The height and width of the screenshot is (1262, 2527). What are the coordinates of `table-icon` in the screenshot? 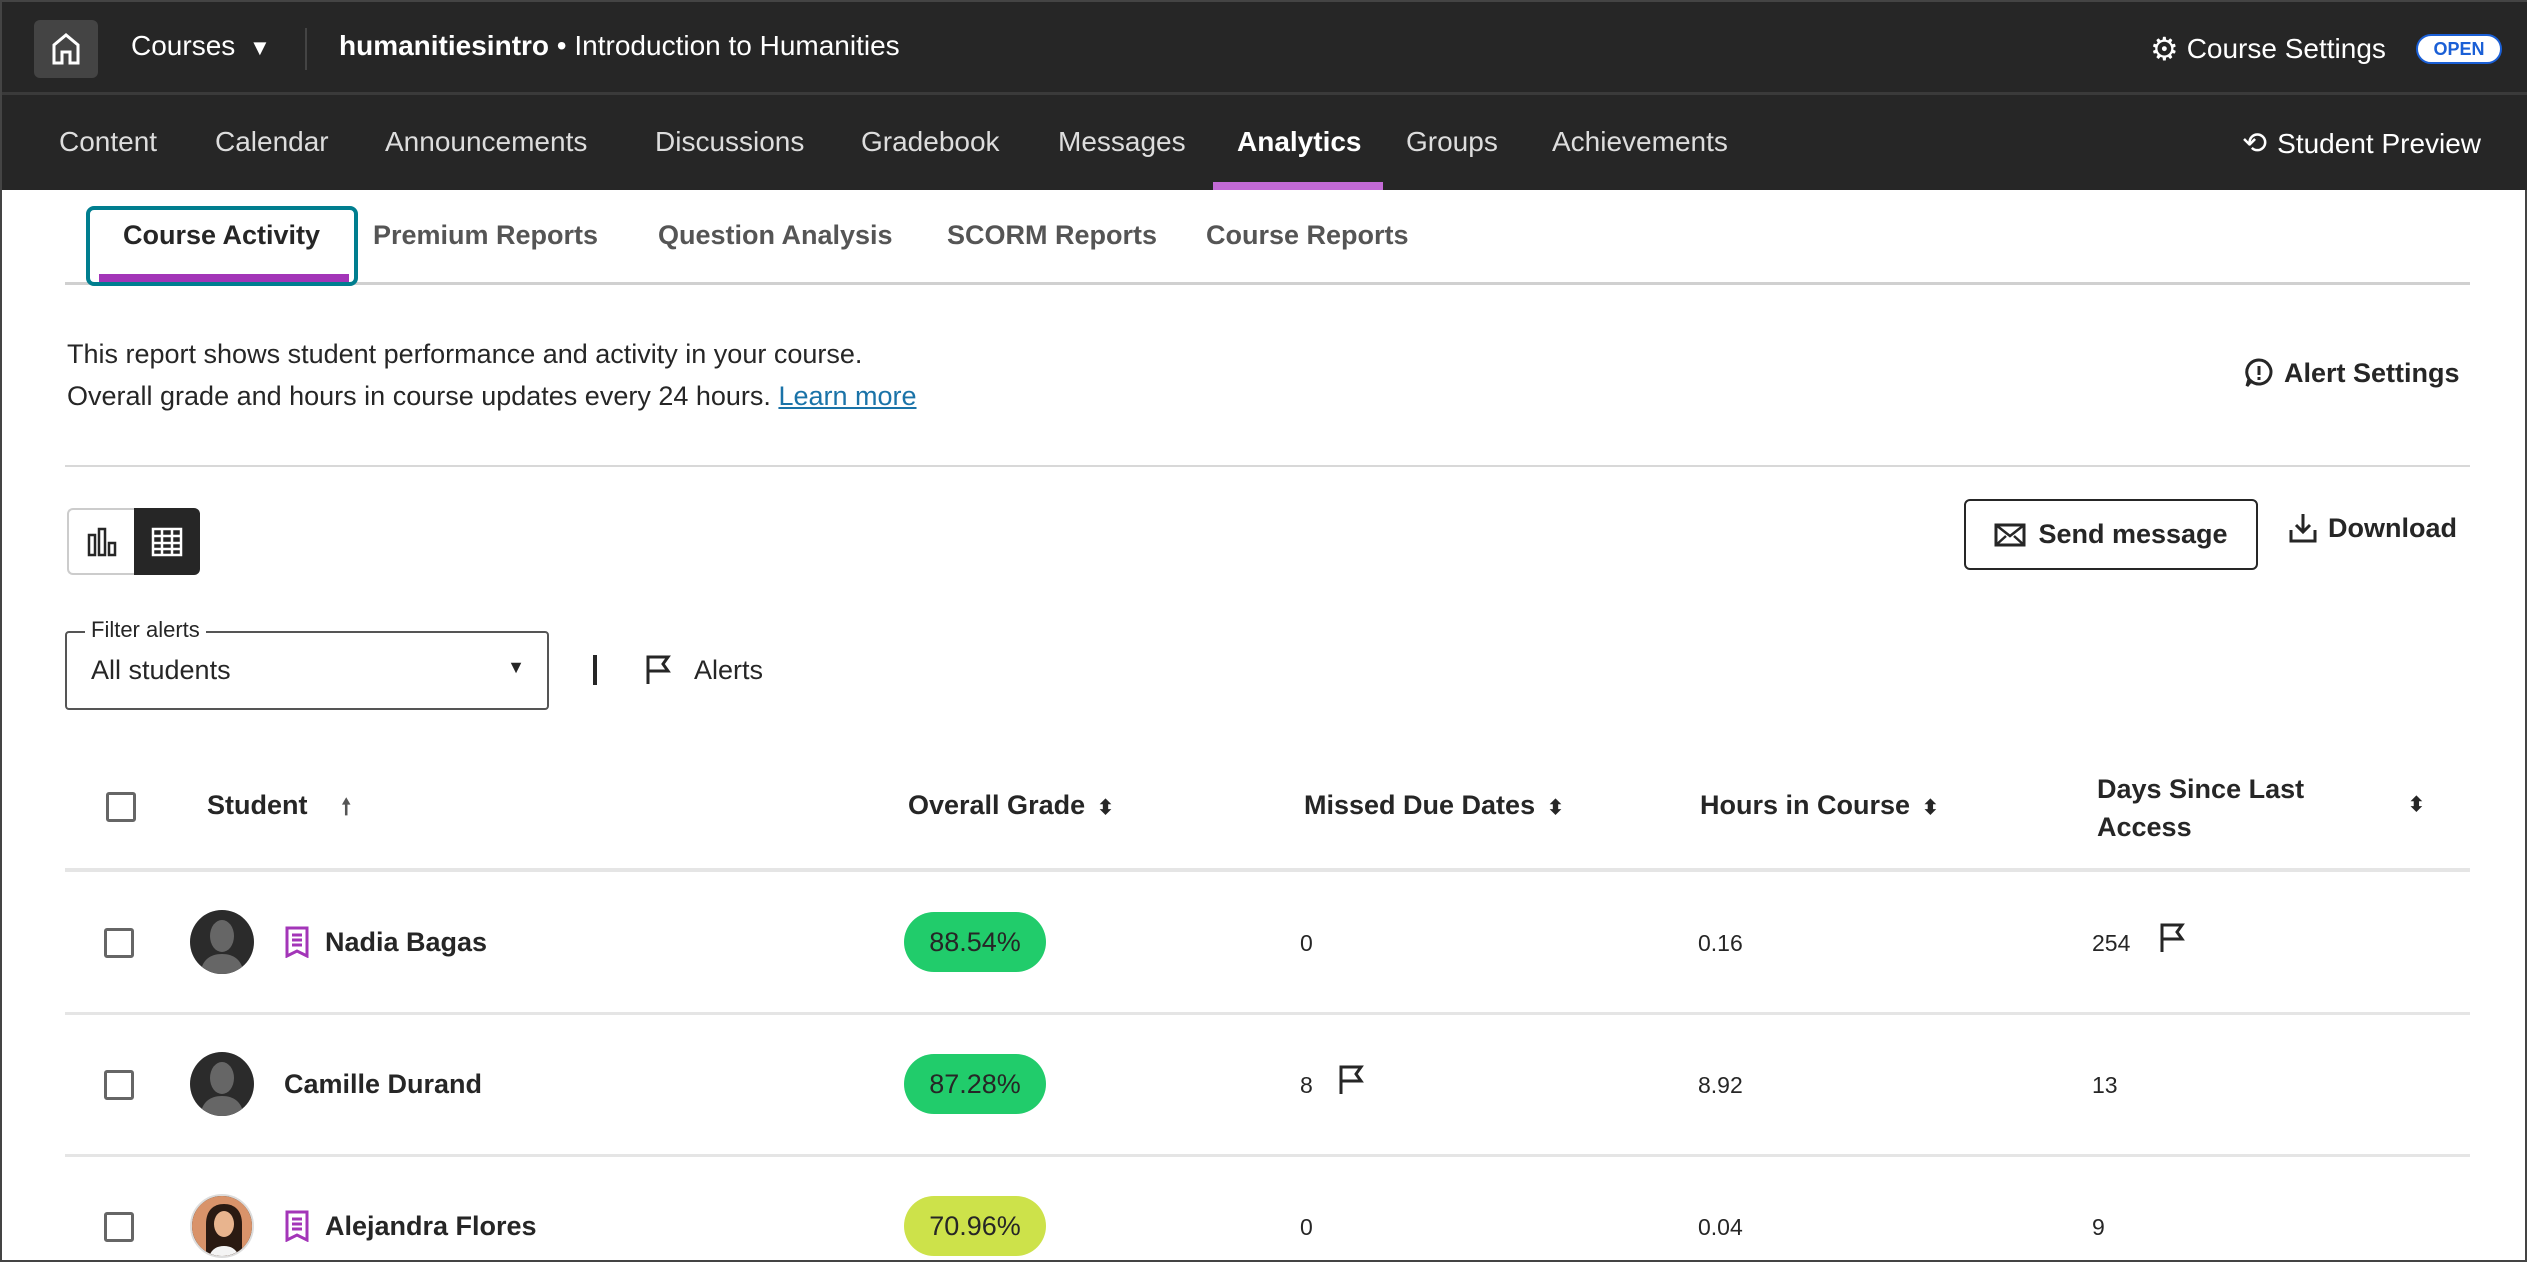 It's located at (167, 541).